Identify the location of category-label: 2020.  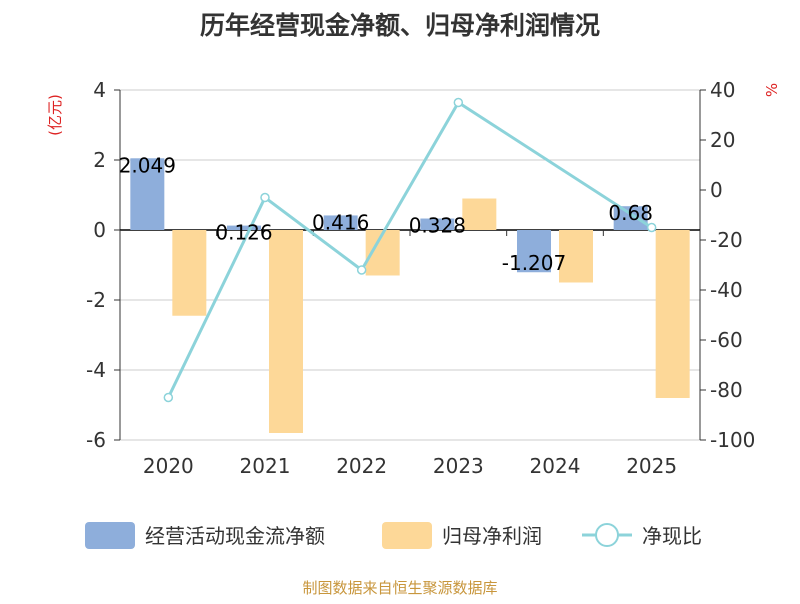
(168, 466).